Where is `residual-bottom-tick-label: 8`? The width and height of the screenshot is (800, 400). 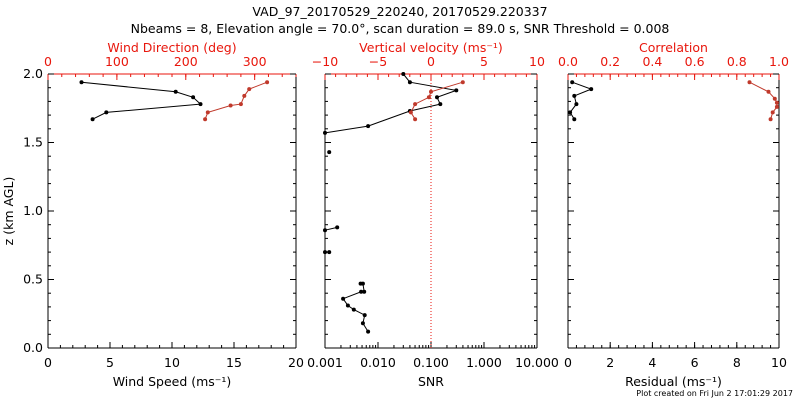
residual-bottom-tick-label: 8 is located at coordinates (737, 362).